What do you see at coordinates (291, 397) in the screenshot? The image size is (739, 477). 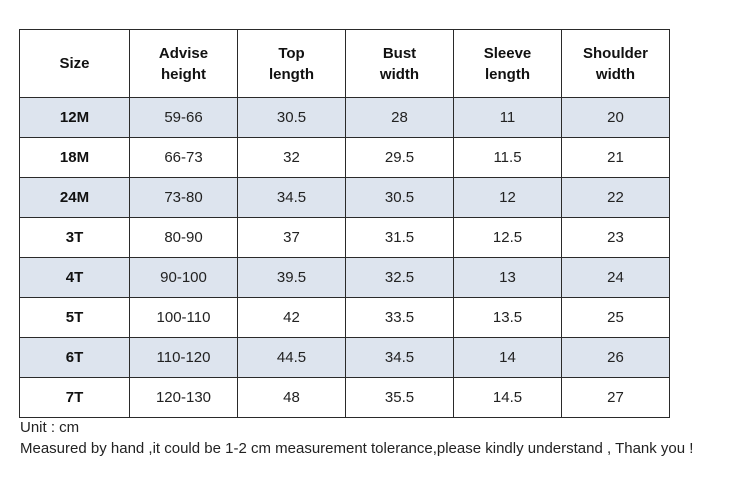 I see `top-length-cell: 48` at bounding box center [291, 397].